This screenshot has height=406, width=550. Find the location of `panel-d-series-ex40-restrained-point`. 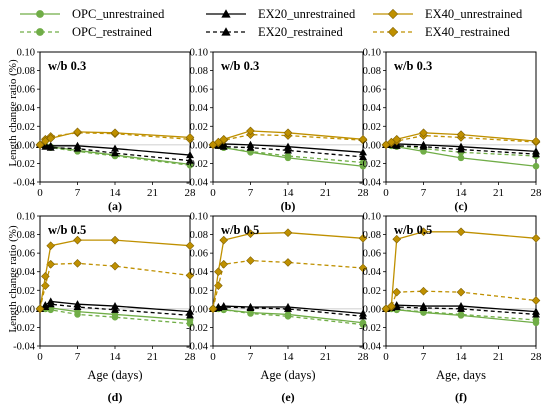

panel-d-series-ex40-restrained-point is located at coordinates (77, 263).